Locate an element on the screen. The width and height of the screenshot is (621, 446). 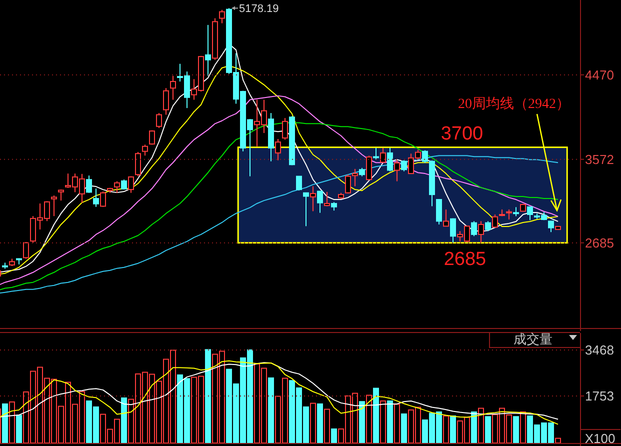
text: X100 is located at coordinates (600, 438).